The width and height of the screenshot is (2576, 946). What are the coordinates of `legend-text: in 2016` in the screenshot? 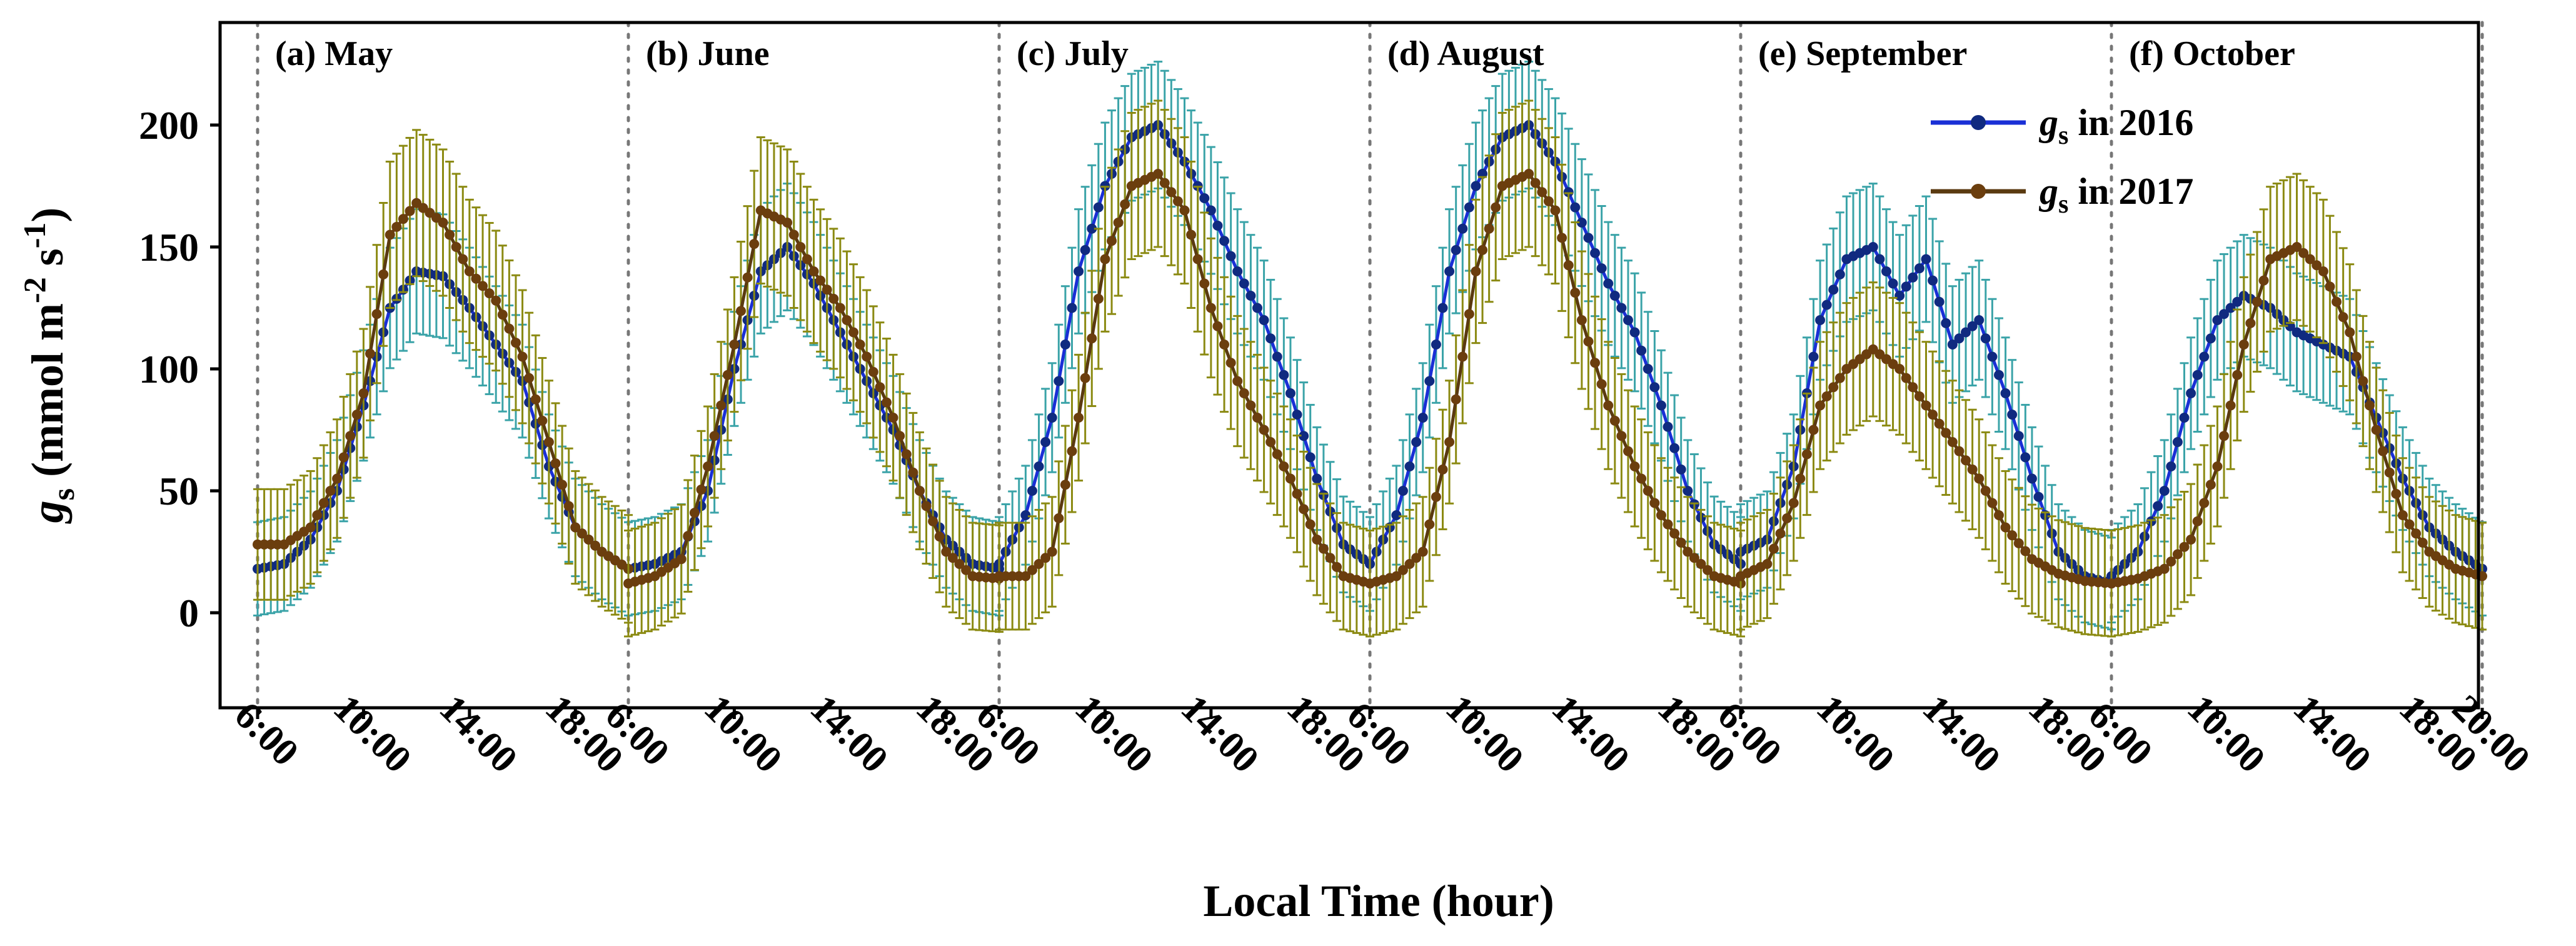 It's located at (2130, 122).